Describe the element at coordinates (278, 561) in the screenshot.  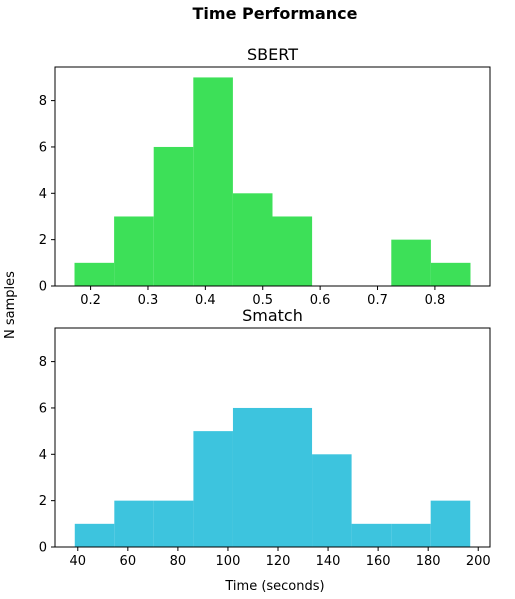
I see `x-tick-label: 120` at that location.